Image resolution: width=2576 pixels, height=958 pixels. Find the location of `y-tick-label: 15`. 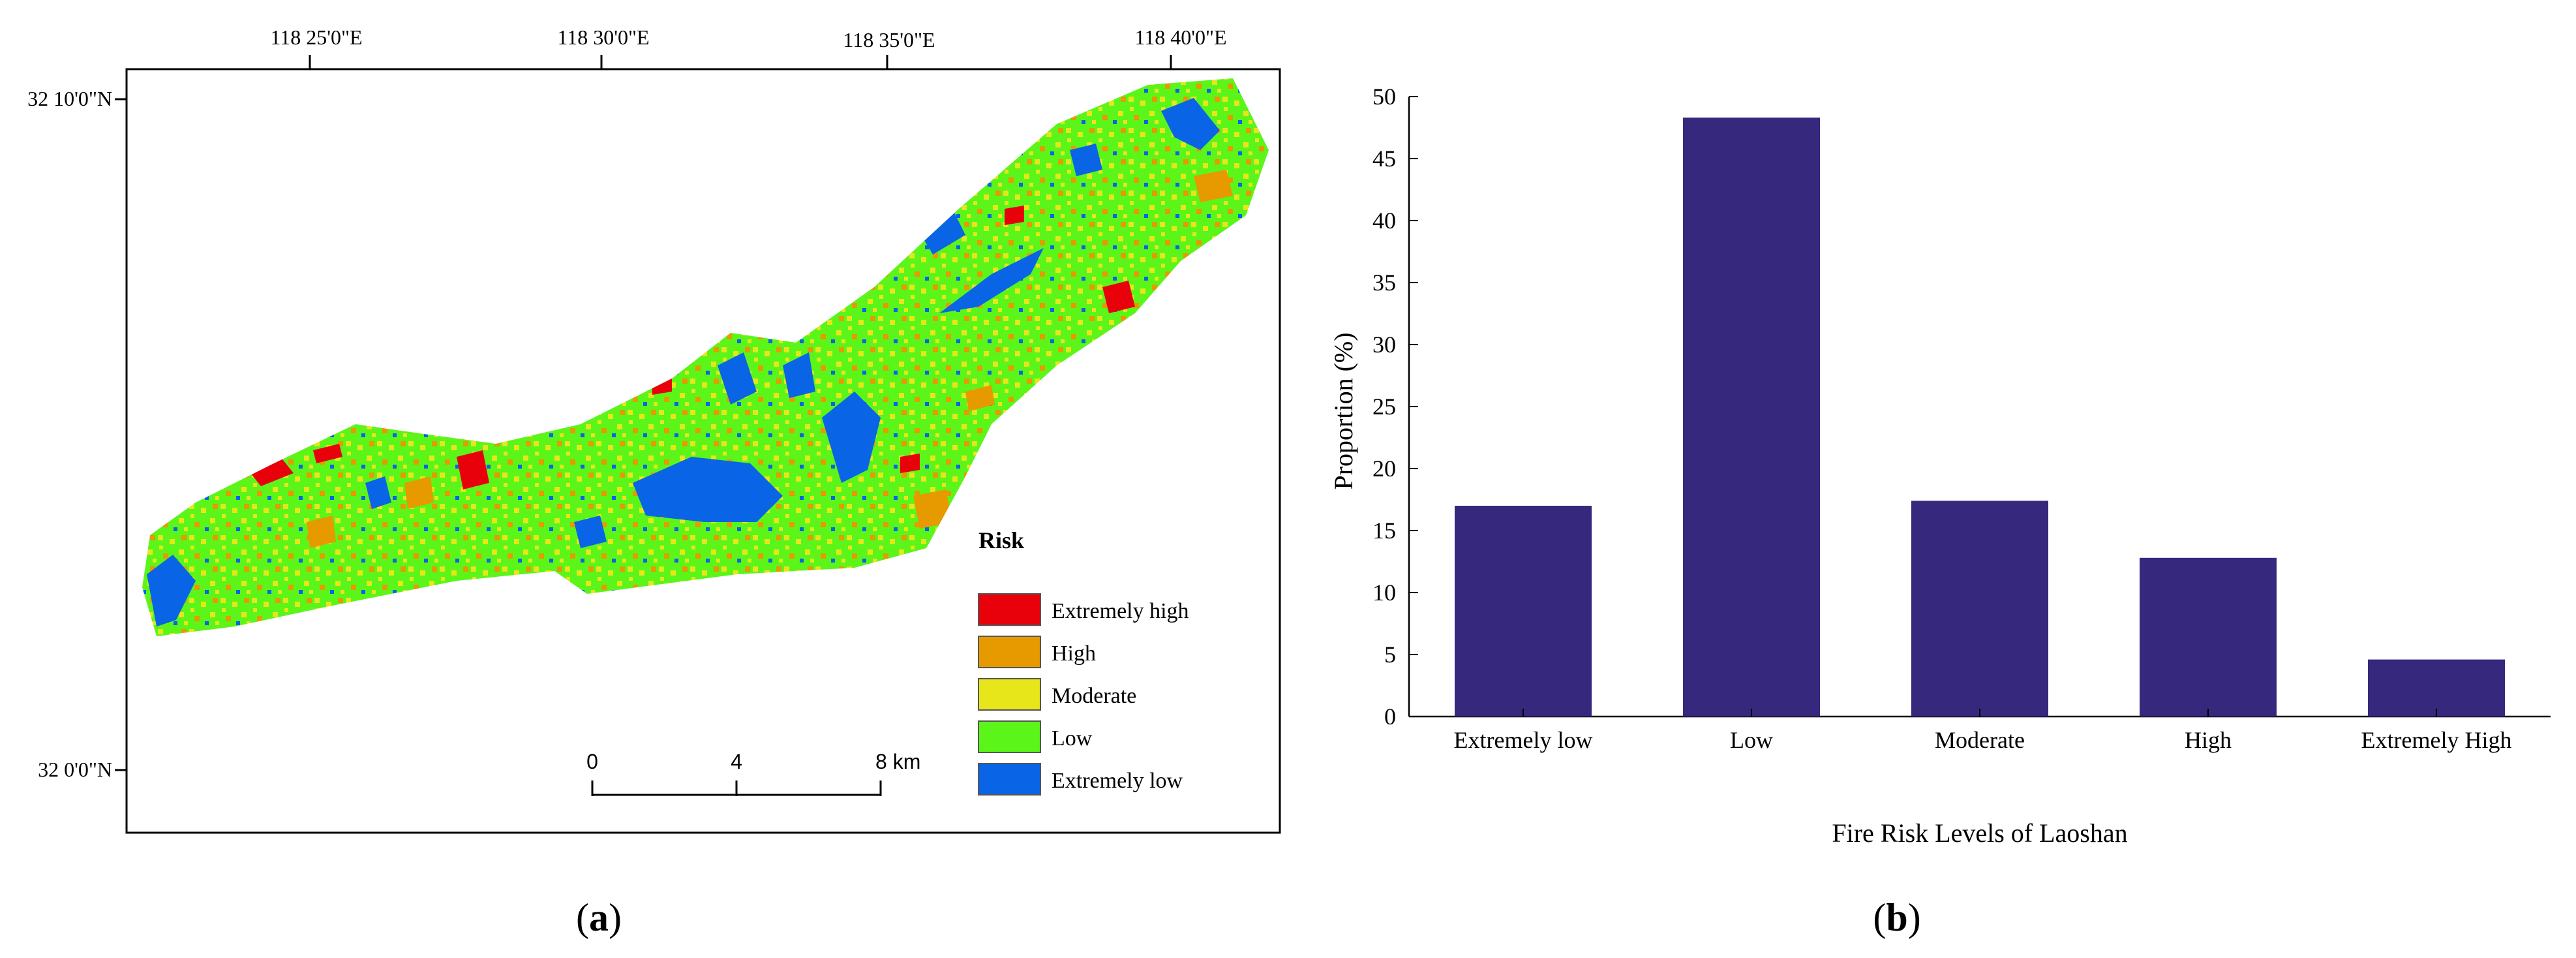

y-tick-label: 15 is located at coordinates (1384, 531).